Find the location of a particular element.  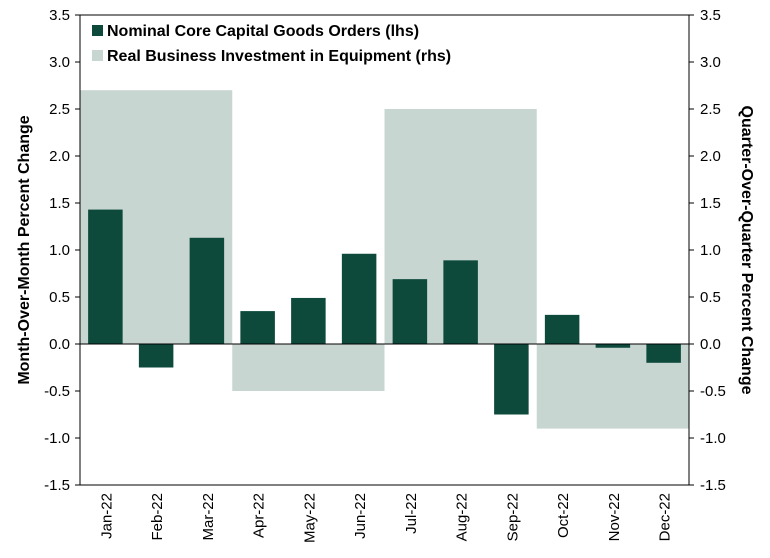

legend-swatch-nominal-orders is located at coordinates (97, 30).